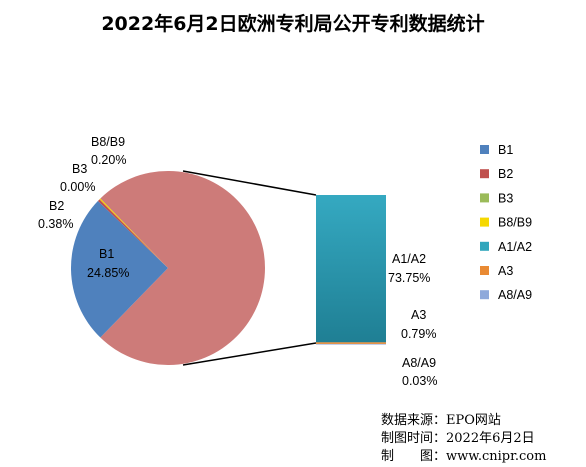  Describe the element at coordinates (484, 246) in the screenshot. I see `legend-swatch-a1a2` at that location.